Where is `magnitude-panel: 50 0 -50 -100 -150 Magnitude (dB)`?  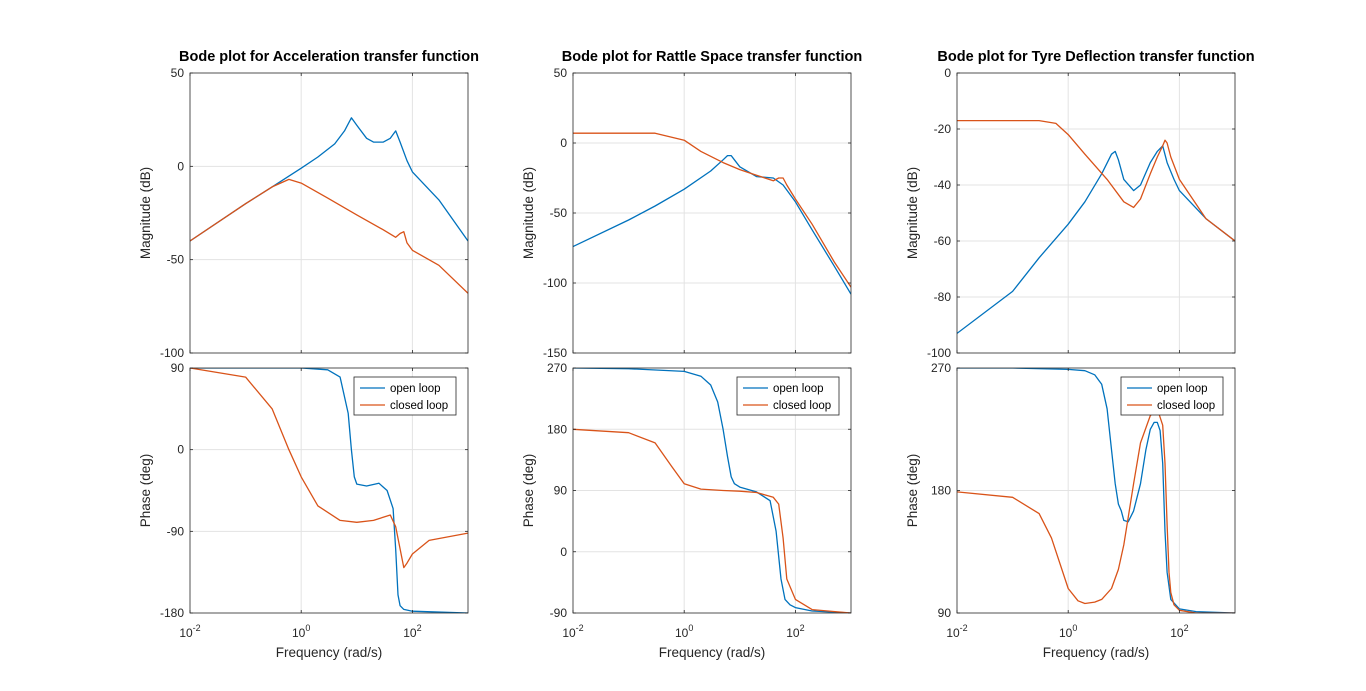 magnitude-panel: 50 0 -50 -100 -150 Magnitude (dB) is located at coordinates (686, 213).